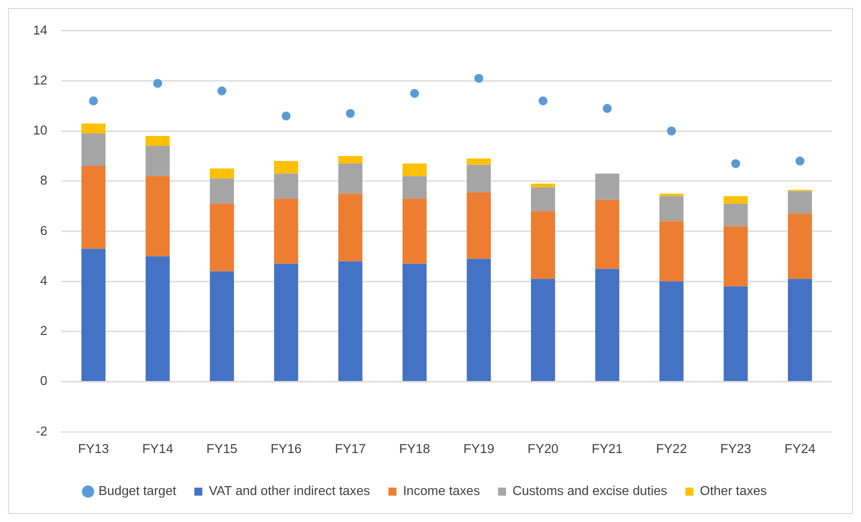 The width and height of the screenshot is (861, 522). What do you see at coordinates (44, 280) in the screenshot?
I see `y-tick-label: 4` at bounding box center [44, 280].